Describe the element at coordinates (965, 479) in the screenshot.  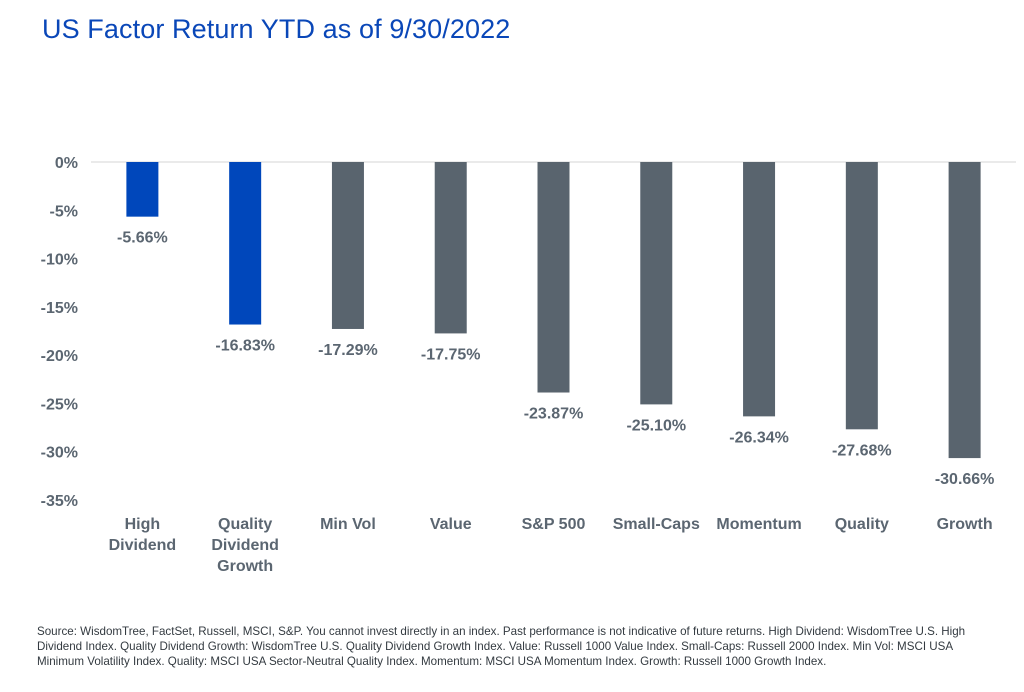
I see `data-label: -30.66%` at that location.